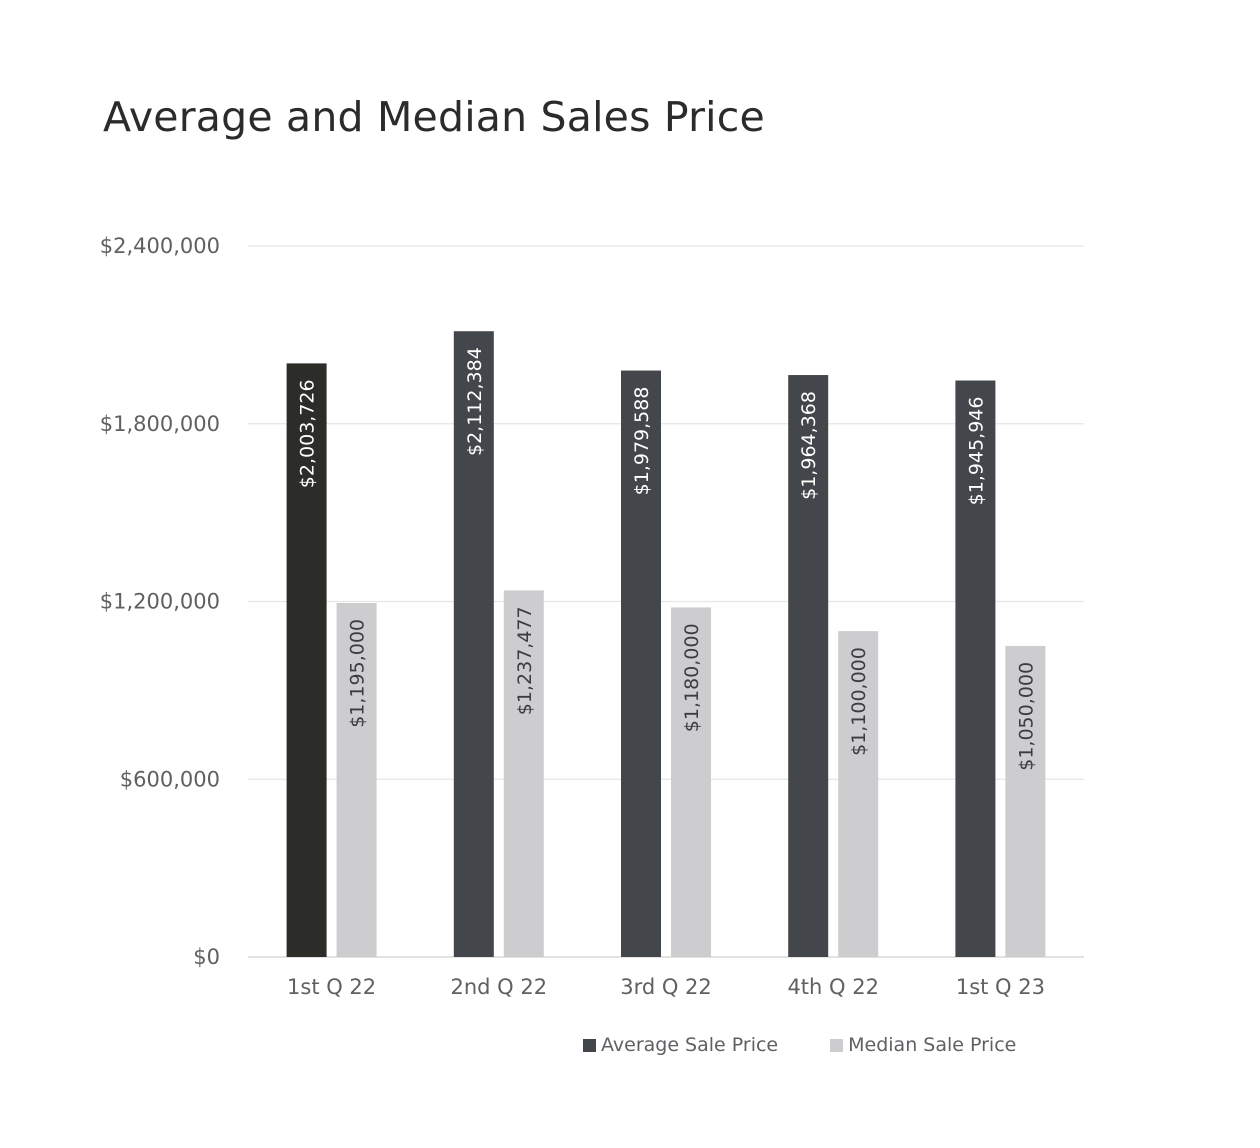 This screenshot has height=1148, width=1260. I want to click on data-label-average: $1,945,946, so click(976, 451).